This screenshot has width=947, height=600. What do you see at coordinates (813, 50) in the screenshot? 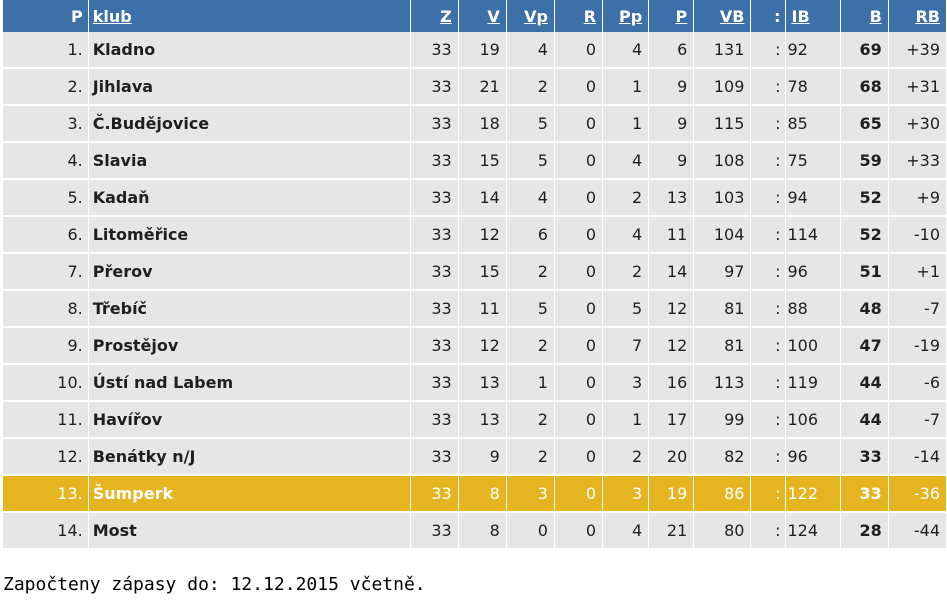
I see `goals-against-cell: 92` at bounding box center [813, 50].